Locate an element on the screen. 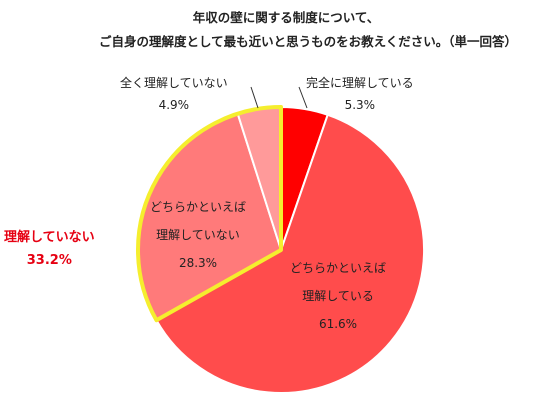 The height and width of the screenshot is (406, 536). leader-line-fully-understand is located at coordinates (303, 97).